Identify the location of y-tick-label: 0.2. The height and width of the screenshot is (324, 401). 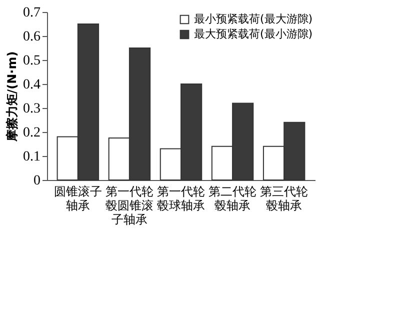
(31, 133).